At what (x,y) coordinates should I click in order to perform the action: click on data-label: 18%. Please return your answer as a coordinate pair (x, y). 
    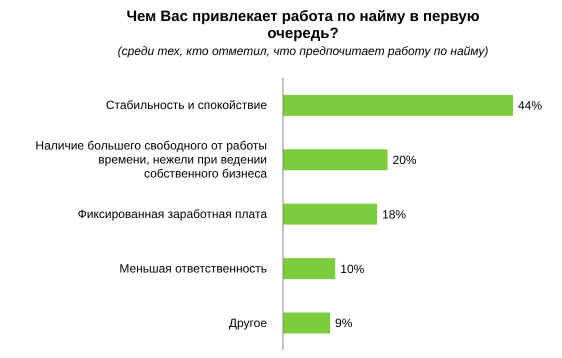
    Looking at the image, I should click on (394, 214).